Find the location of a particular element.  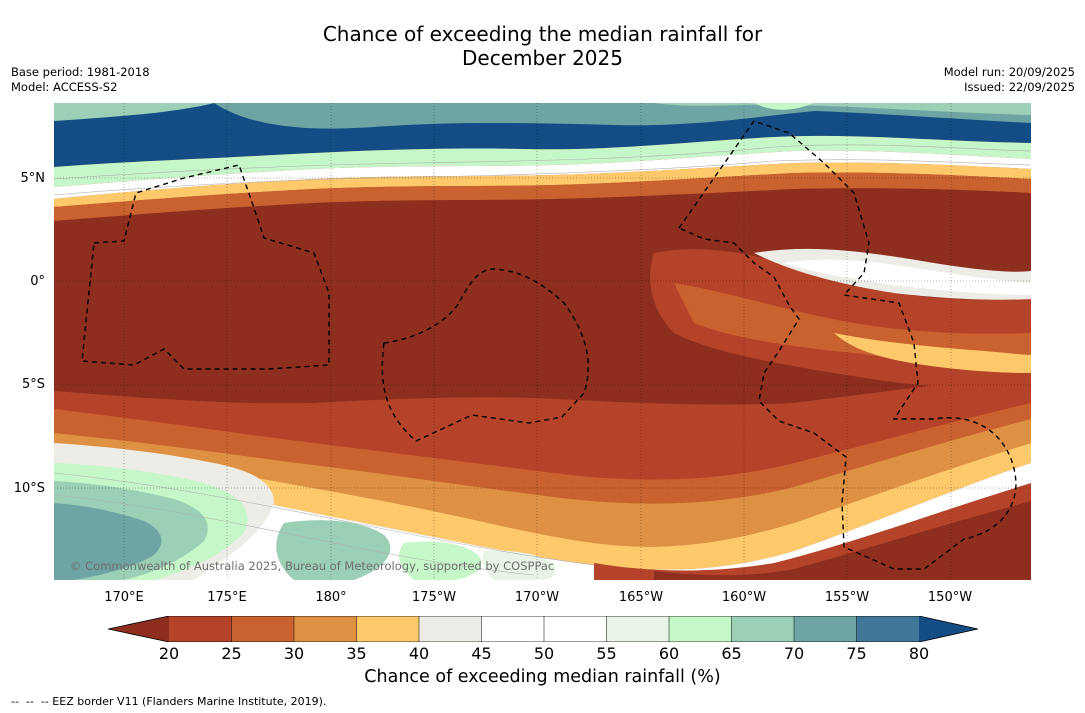

band-35-40-north is located at coordinates (542, 184).